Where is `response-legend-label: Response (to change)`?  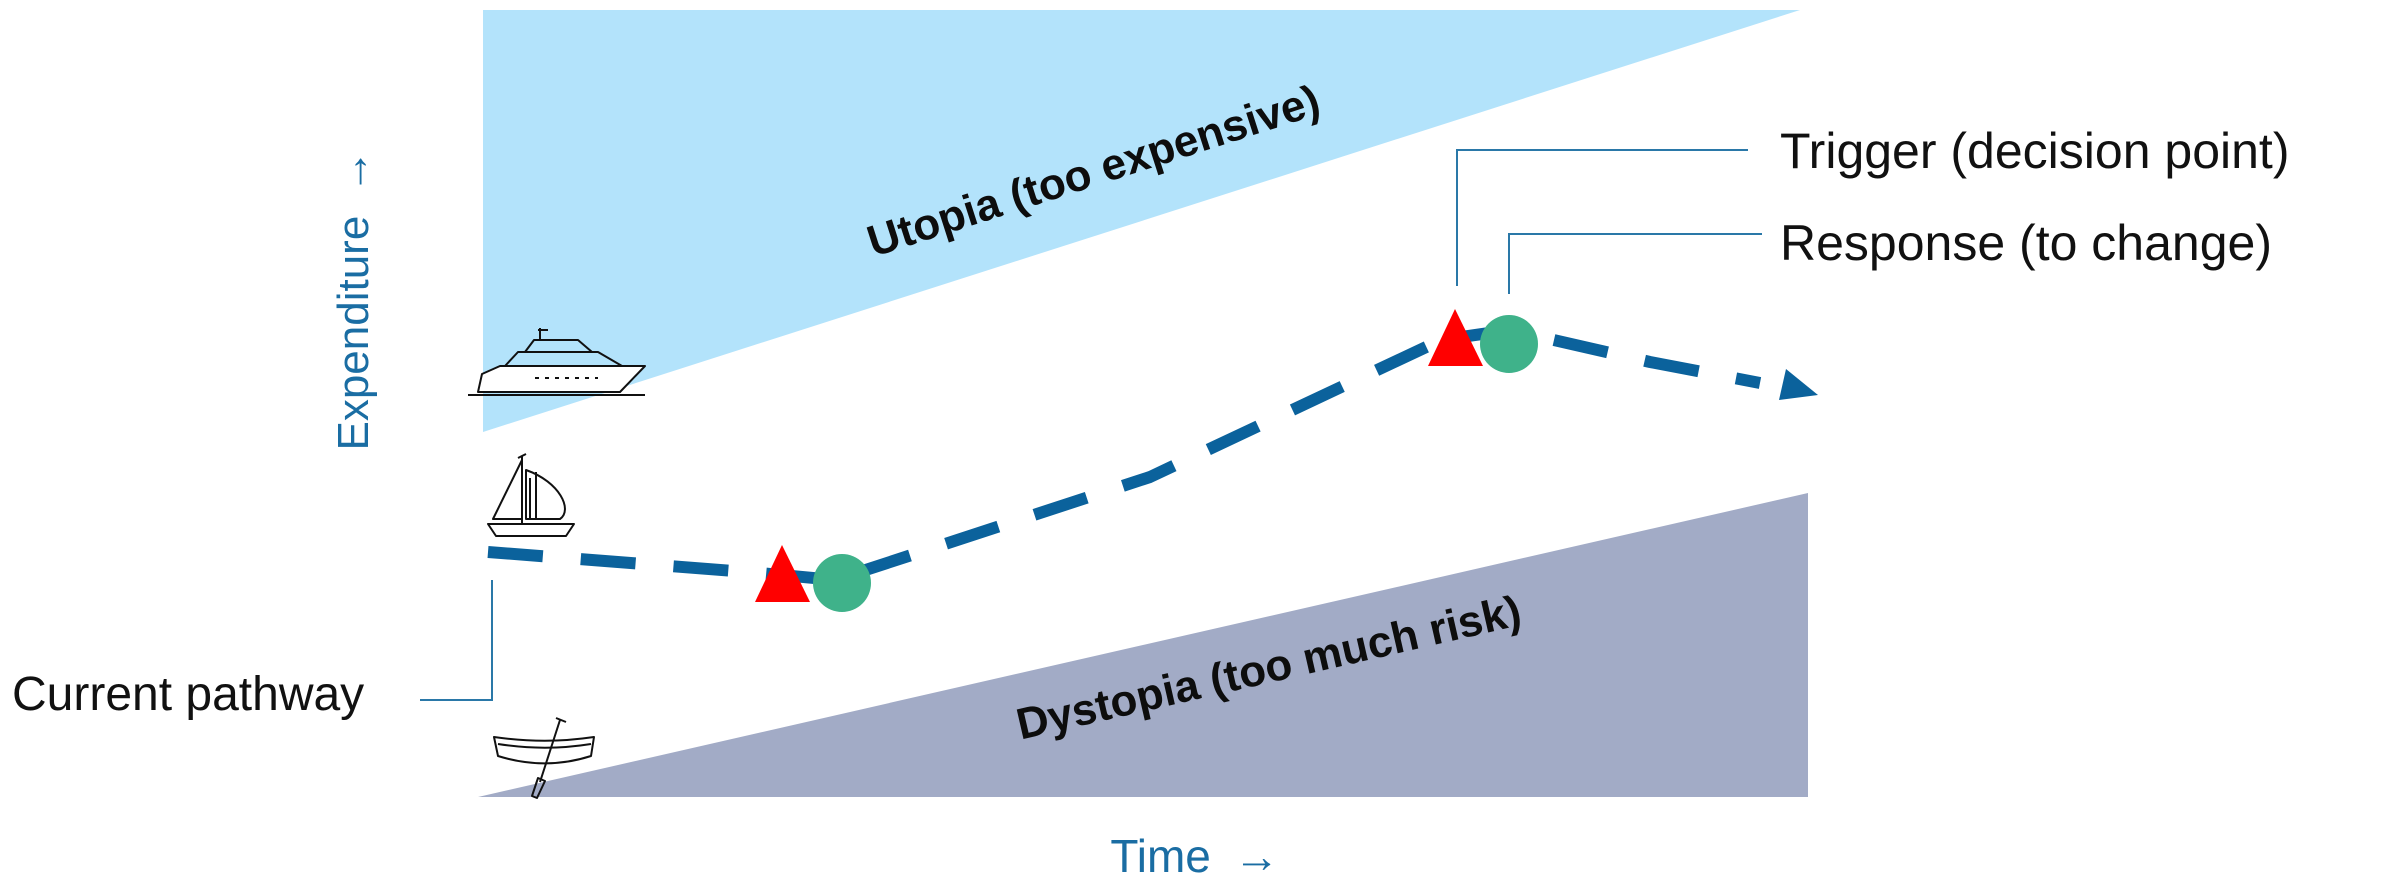
response-legend-label: Response (to change) is located at coordinates (2026, 243).